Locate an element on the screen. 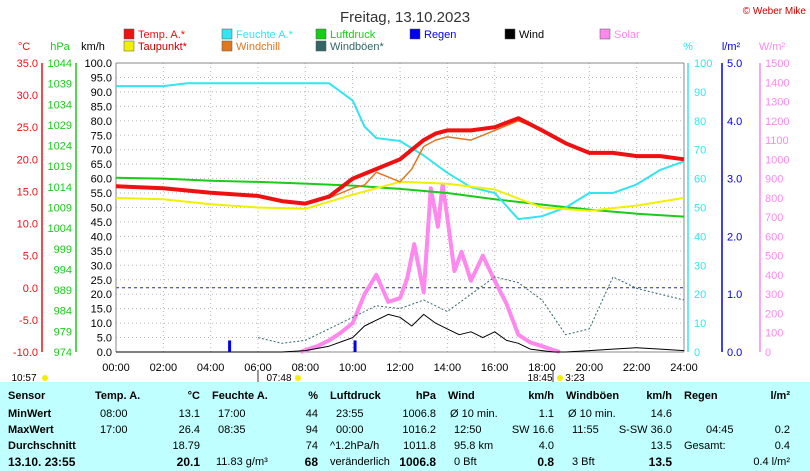 This screenshot has width=810, height=471. stats-current-druck-trend: veränderlich is located at coordinates (360, 462).